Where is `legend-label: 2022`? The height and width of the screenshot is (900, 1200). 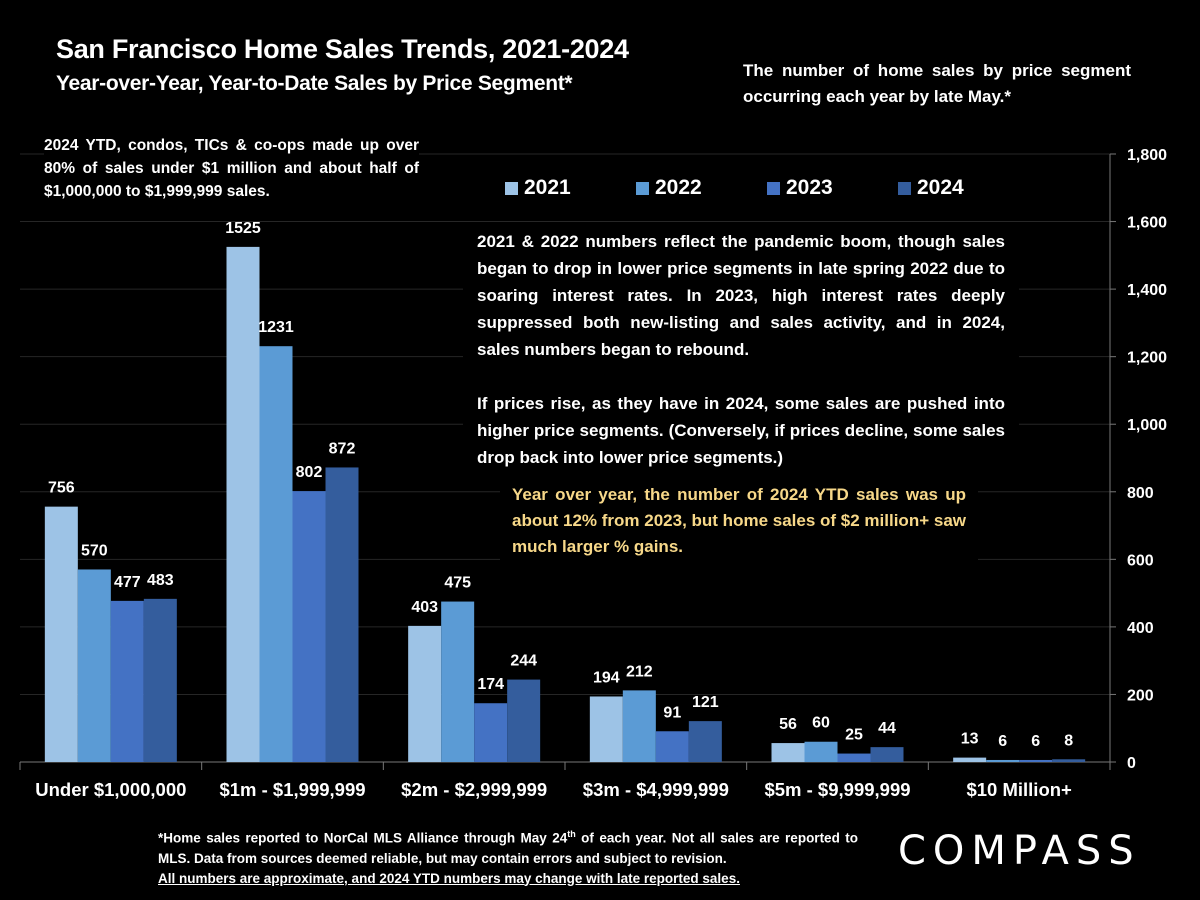
legend-label: 2022 is located at coordinates (678, 187).